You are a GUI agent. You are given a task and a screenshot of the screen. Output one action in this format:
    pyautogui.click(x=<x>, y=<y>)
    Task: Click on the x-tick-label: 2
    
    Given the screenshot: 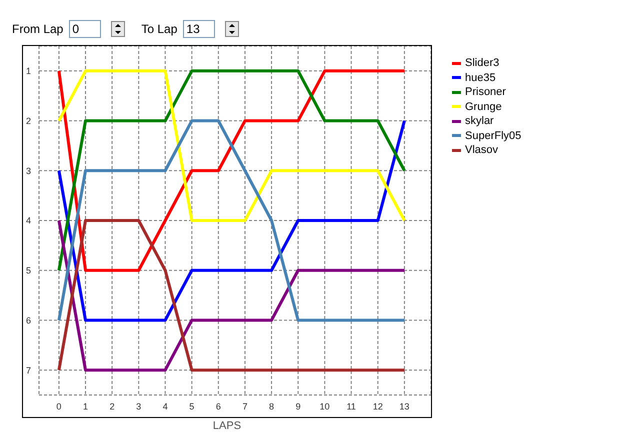 What is the action you would take?
    pyautogui.click(x=112, y=406)
    